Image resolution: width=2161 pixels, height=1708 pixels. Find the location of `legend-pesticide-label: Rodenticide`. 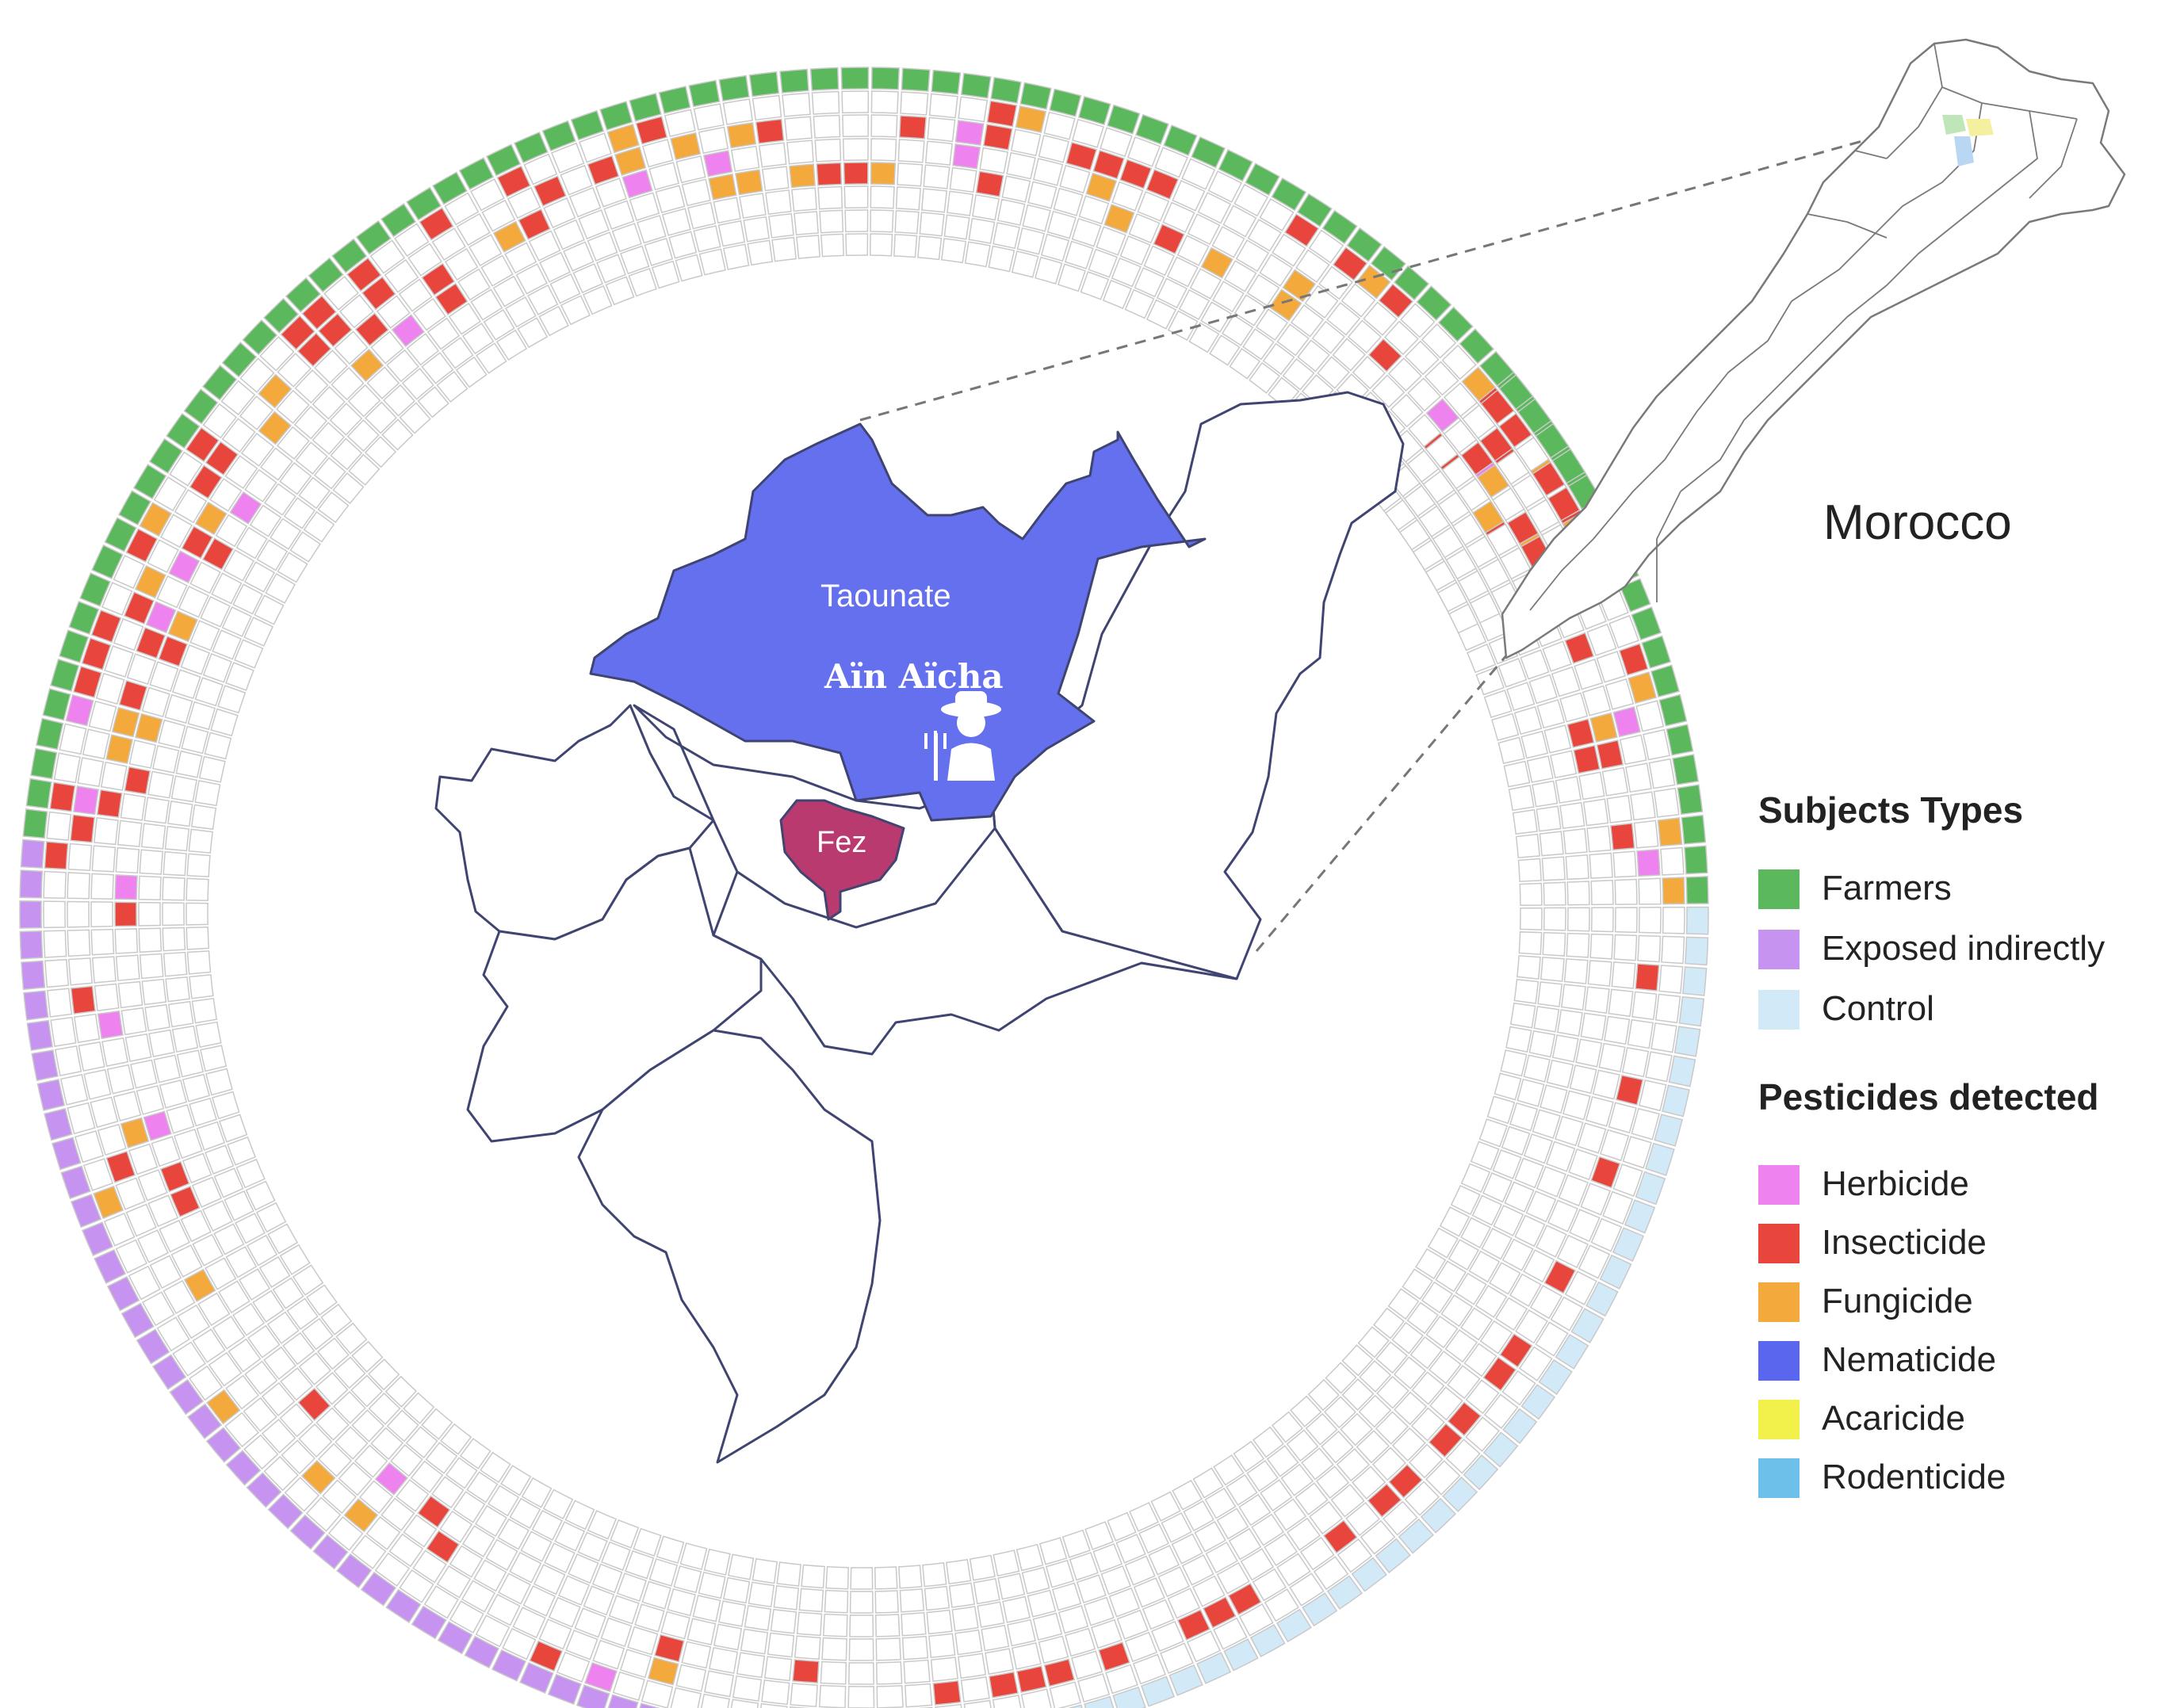

legend-pesticide-label: Rodenticide is located at coordinates (1914, 1477).